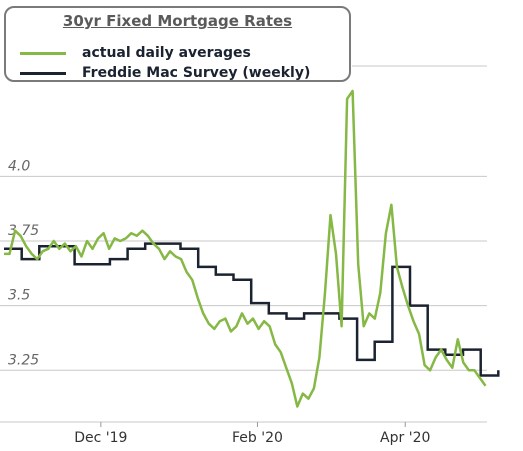 The height and width of the screenshot is (451, 523). What do you see at coordinates (43, 53) in the screenshot?
I see `legend-swatch-daily` at bounding box center [43, 53].